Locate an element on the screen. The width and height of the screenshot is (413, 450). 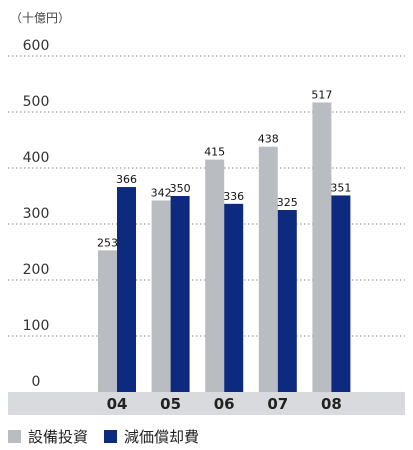
legend-swatch-depreciation is located at coordinates (111, 436).